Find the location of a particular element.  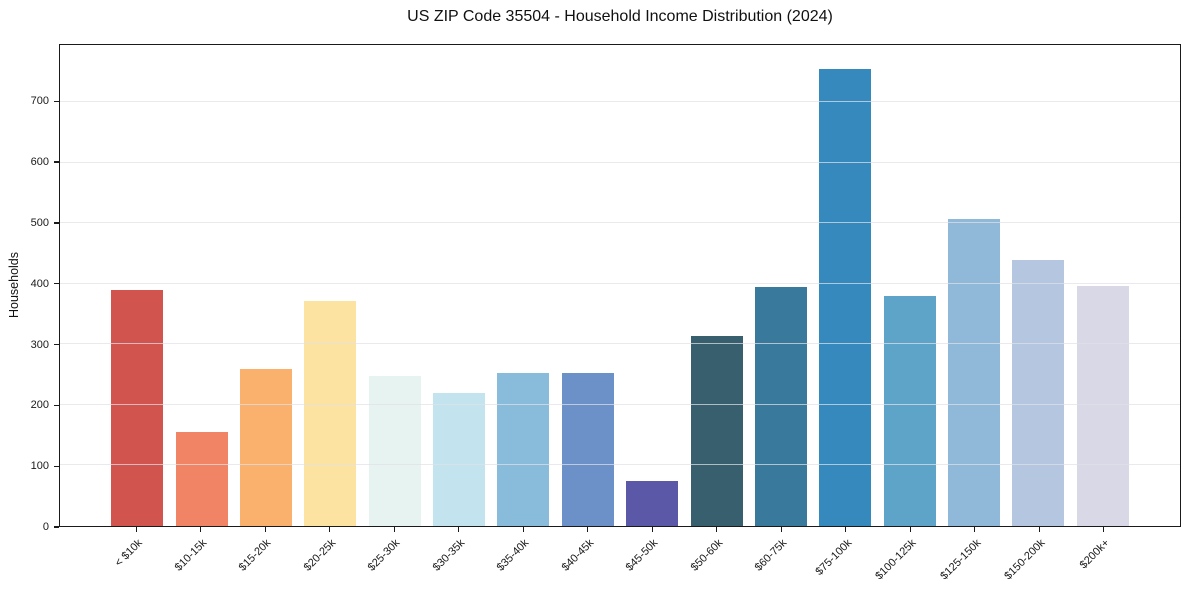

x-tick-label: $30-35k is located at coordinates (449, 555).